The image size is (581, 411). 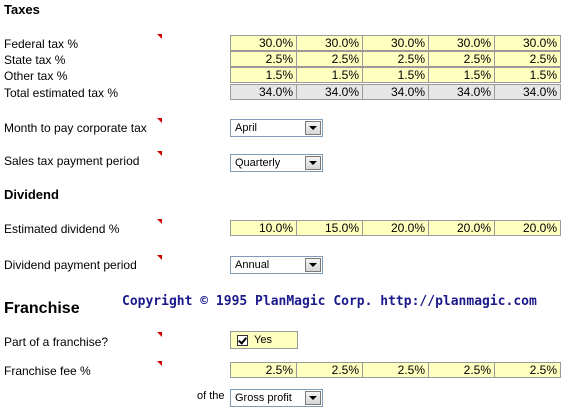 I want to click on month-corporate-tax-value: April, so click(x=246, y=128).